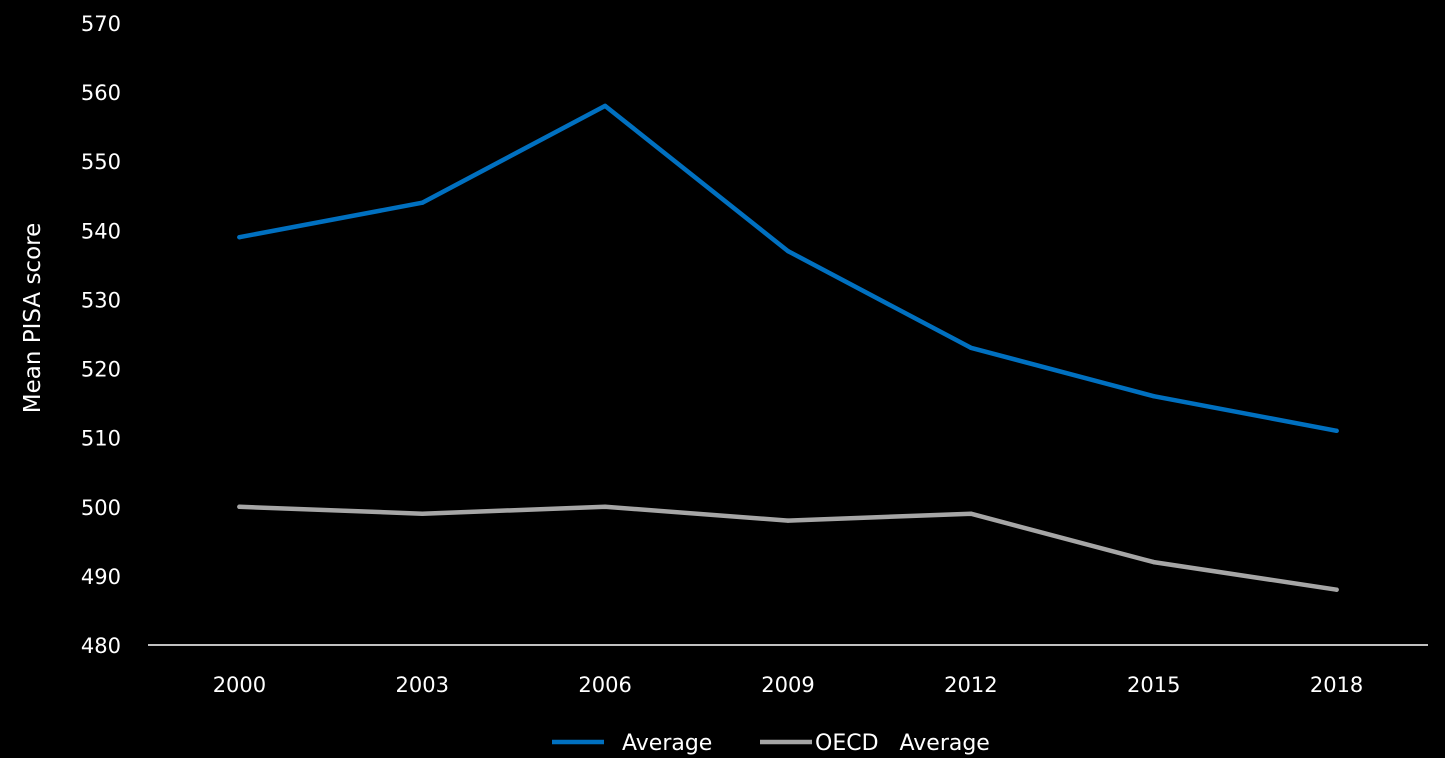 Image resolution: width=1445 pixels, height=758 pixels. I want to click on legend-label: OECD Average, so click(902, 743).